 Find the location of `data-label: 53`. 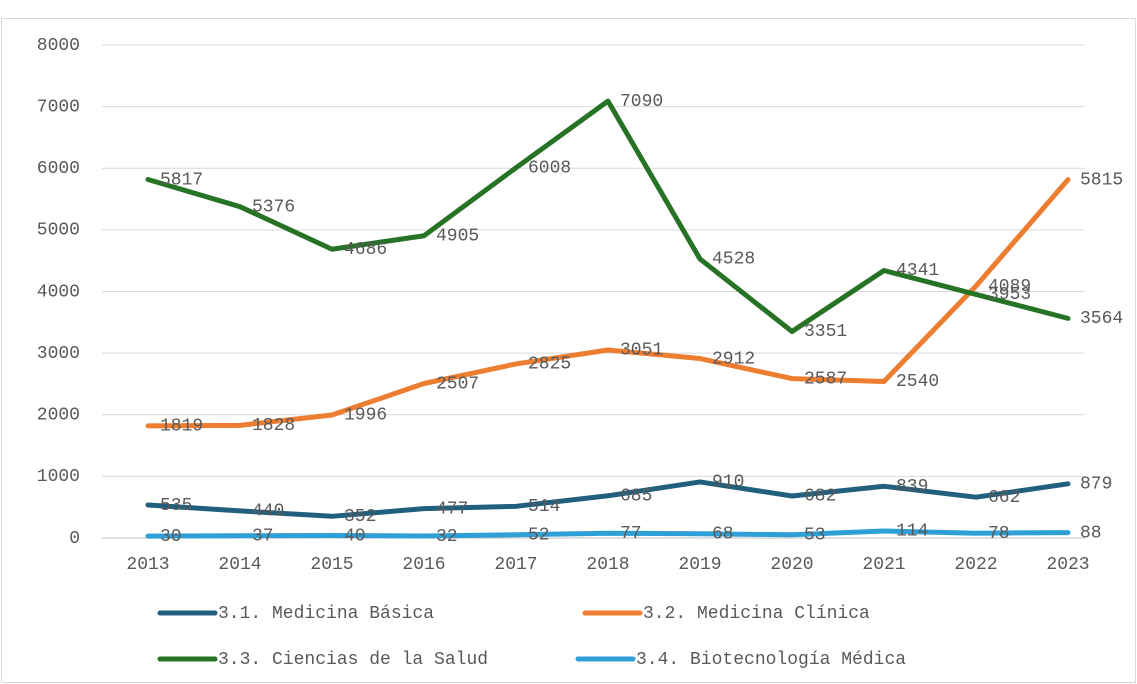

data-label: 53 is located at coordinates (815, 535).